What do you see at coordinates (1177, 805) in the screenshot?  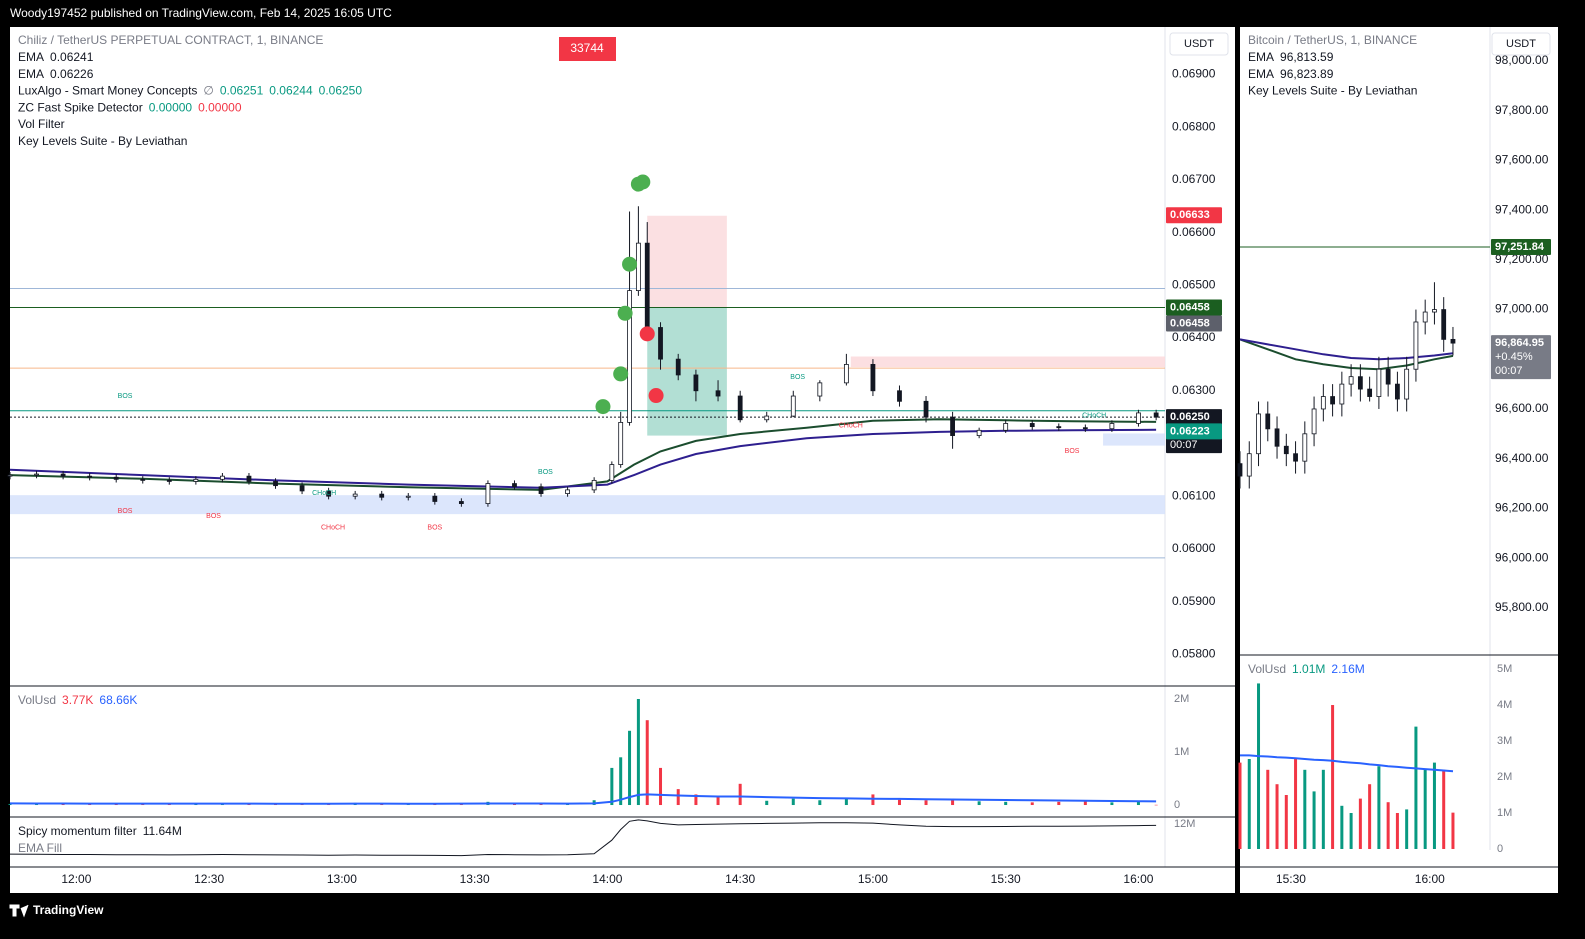 I see `volume-tick-label: 0` at bounding box center [1177, 805].